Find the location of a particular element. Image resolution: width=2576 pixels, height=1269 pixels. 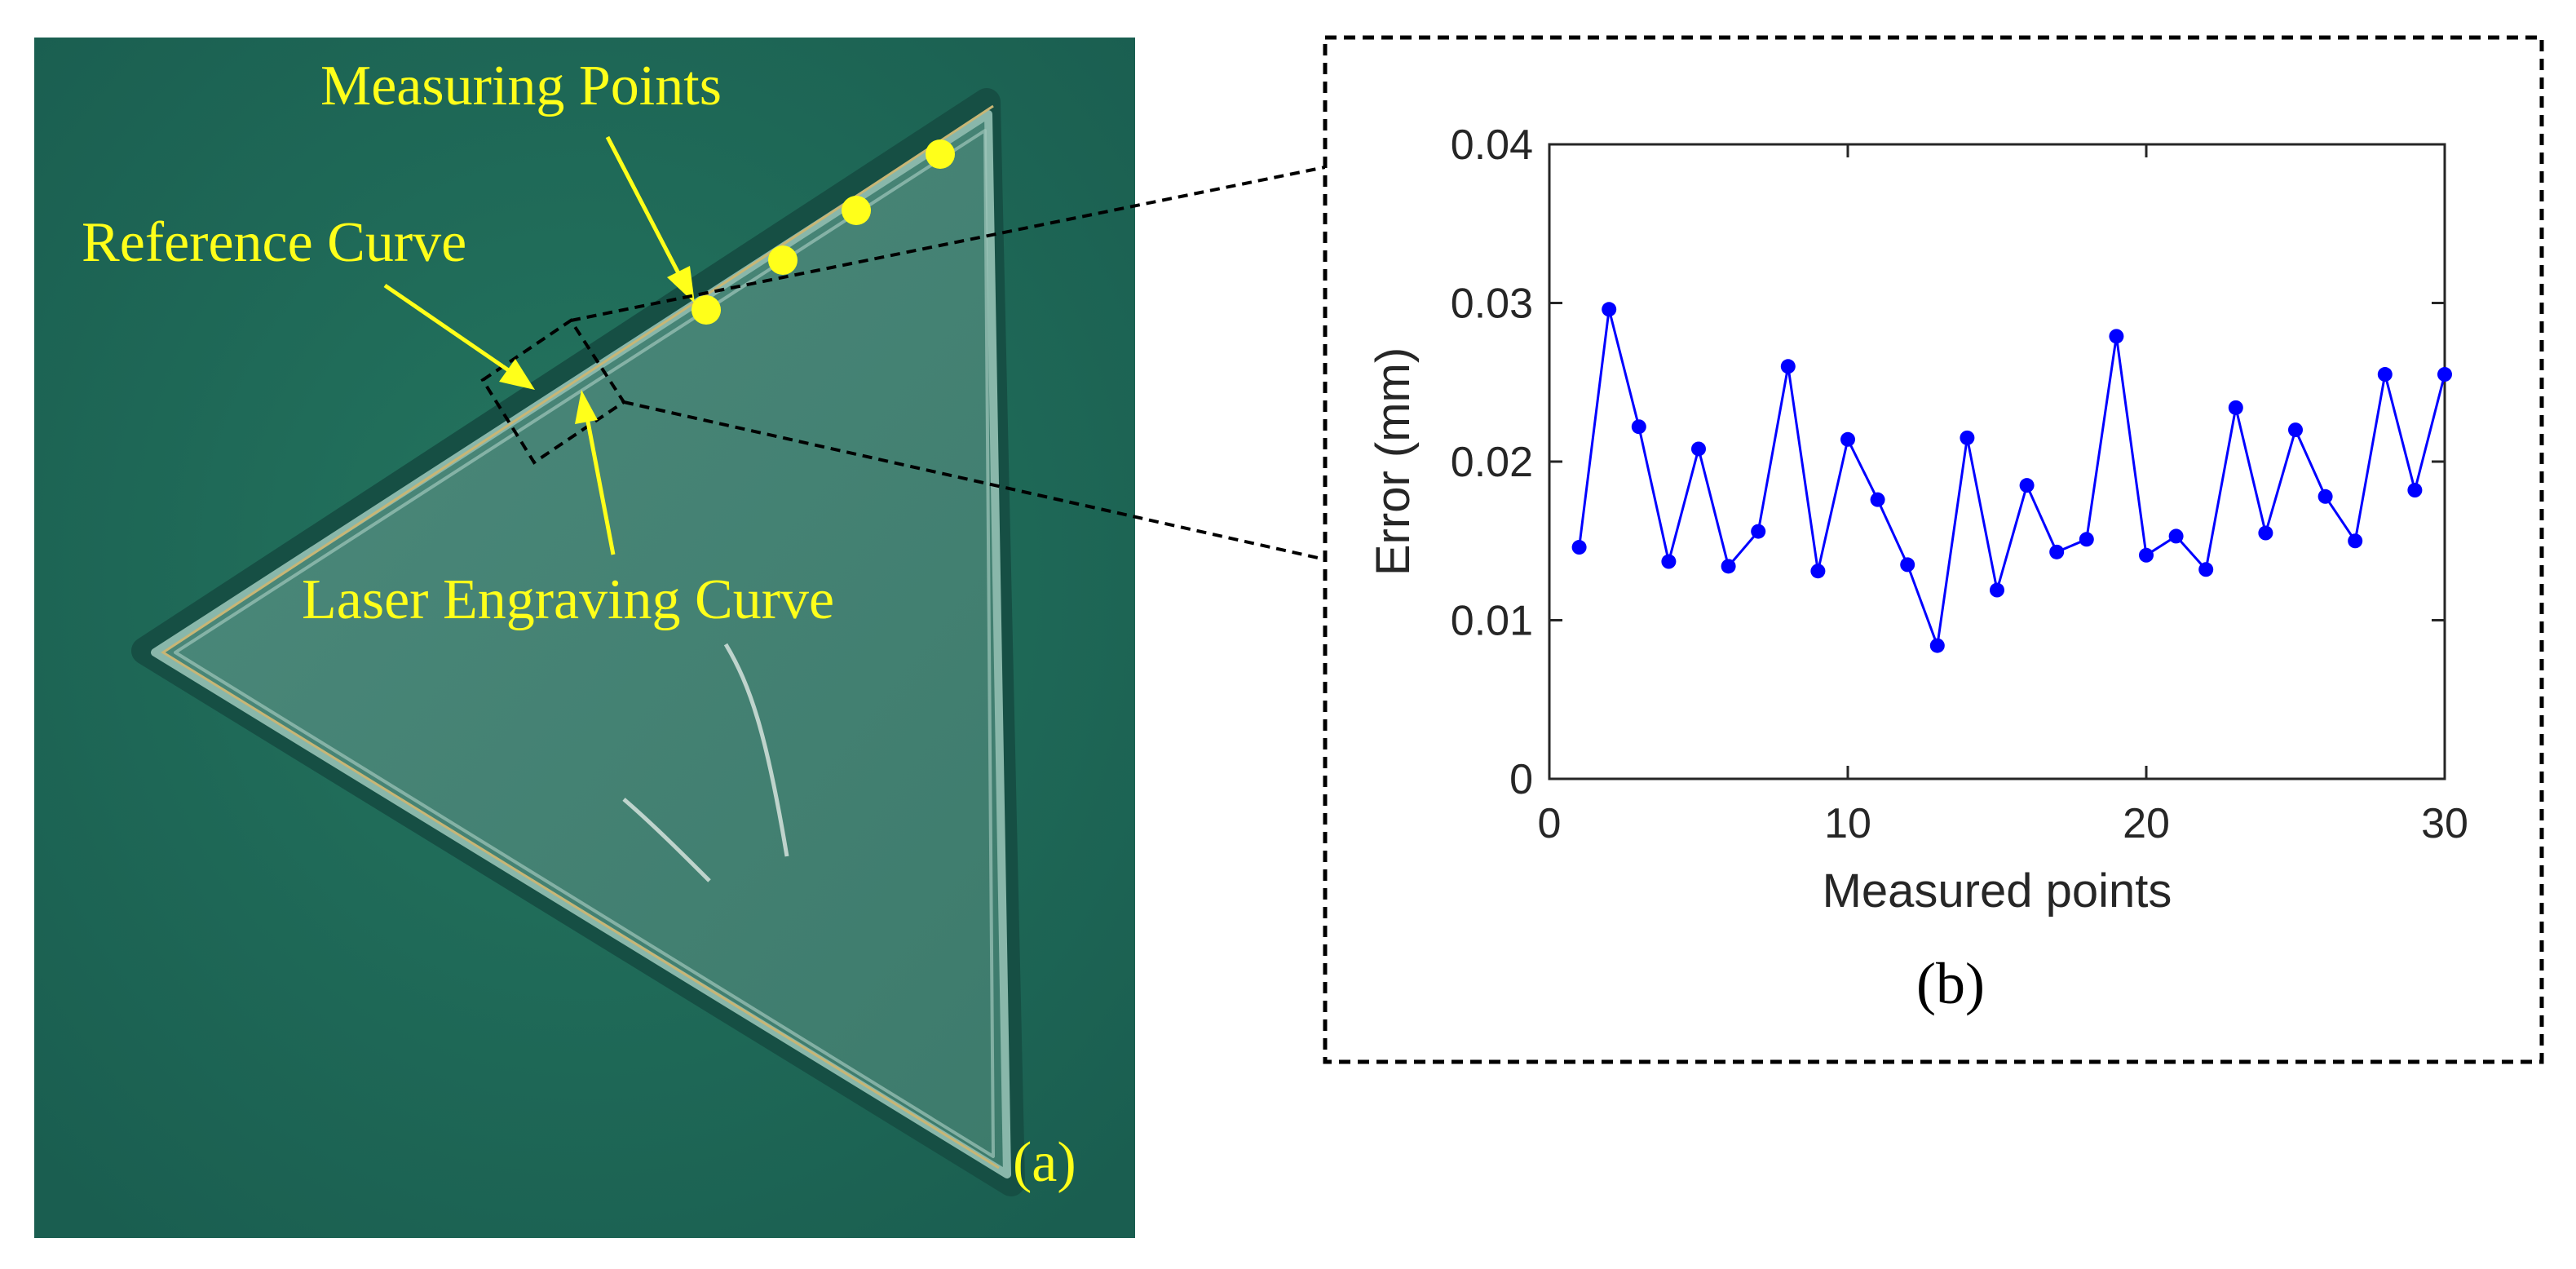

reference-curve-label: Reference Curve is located at coordinates (274, 242).